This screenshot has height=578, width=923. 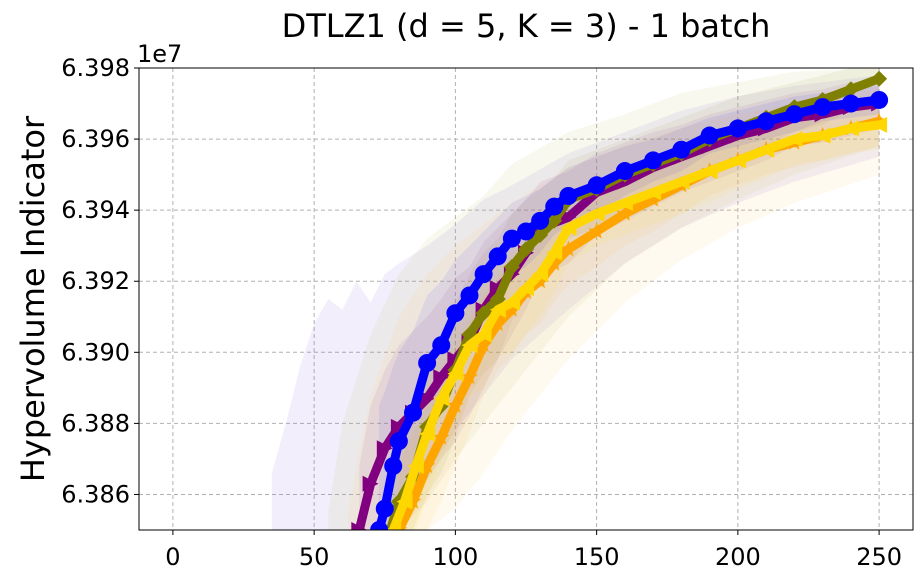 What do you see at coordinates (314, 557) in the screenshot?
I see `x-tick-label: 50` at bounding box center [314, 557].